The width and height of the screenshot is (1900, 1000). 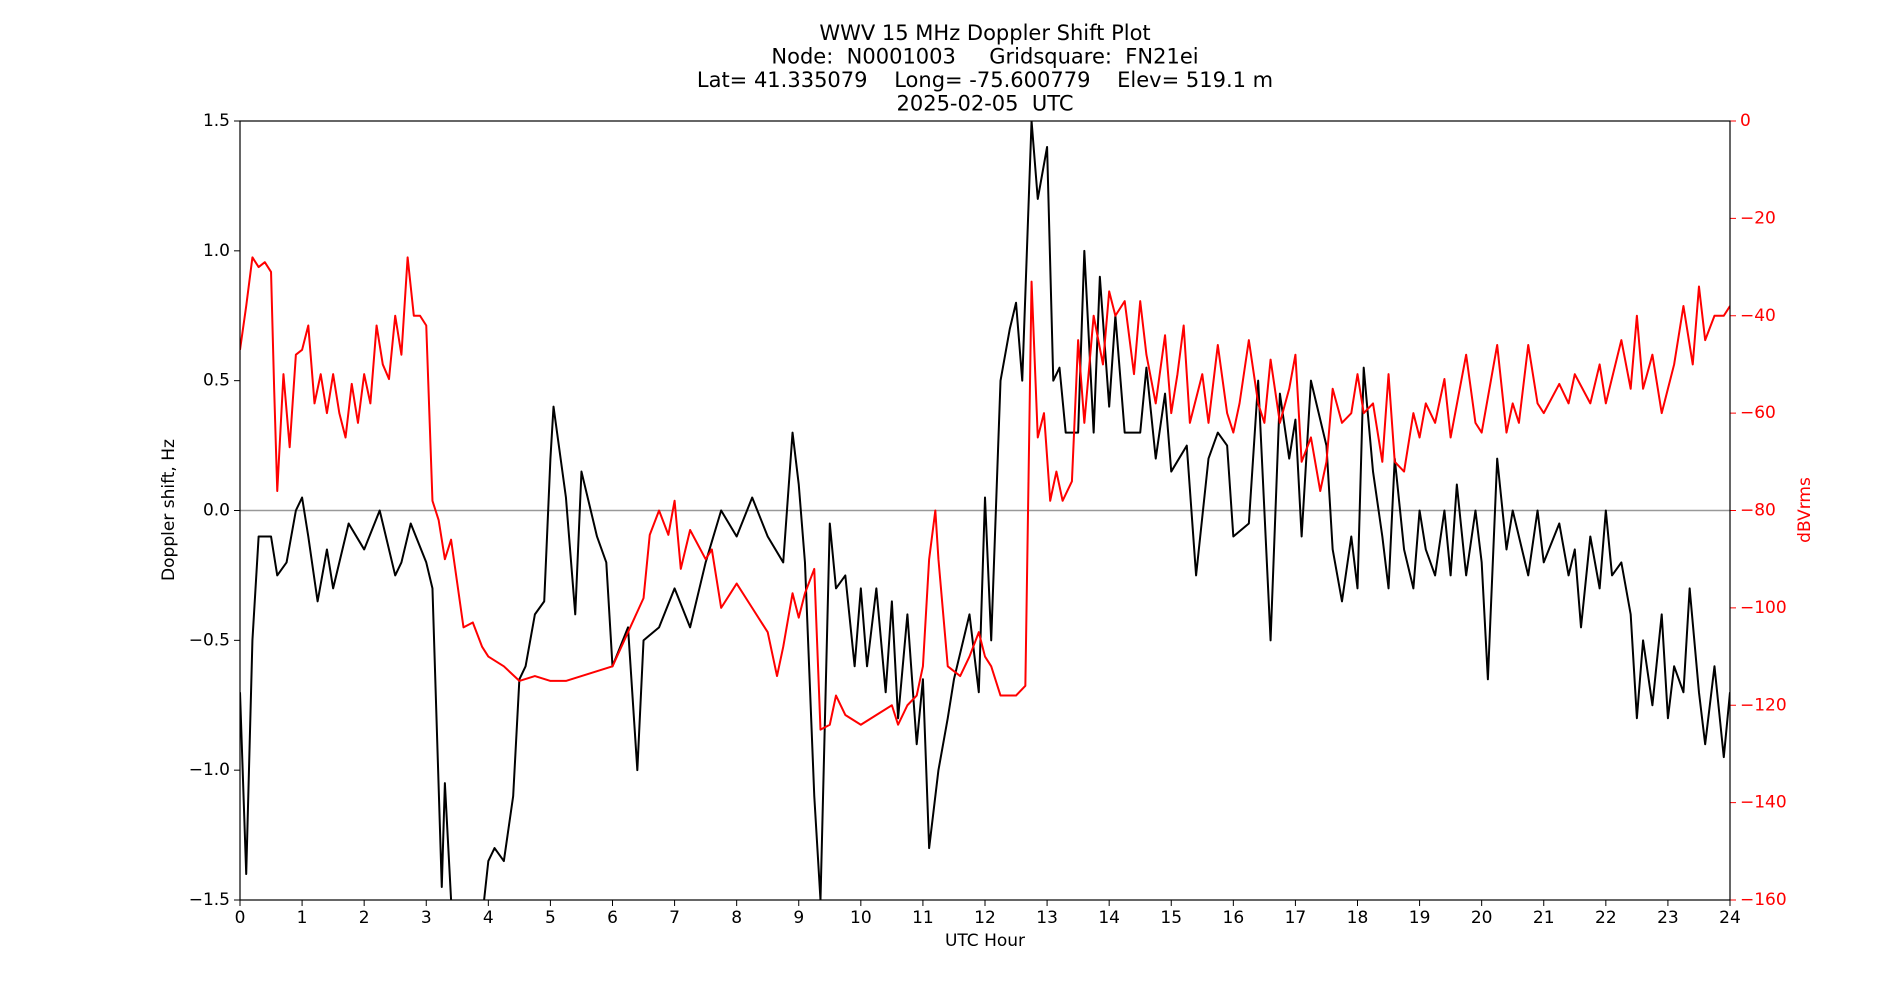 I want to click on x-tick-label: 0, so click(x=240, y=918).